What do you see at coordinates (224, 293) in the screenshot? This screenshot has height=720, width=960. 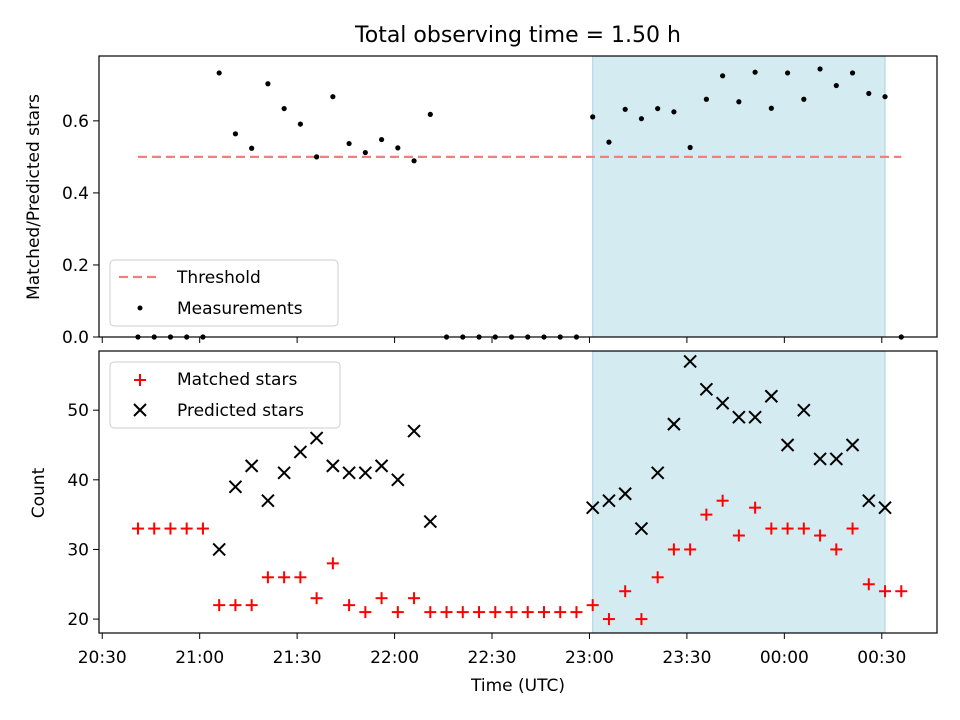 I see `top-legend-box` at bounding box center [224, 293].